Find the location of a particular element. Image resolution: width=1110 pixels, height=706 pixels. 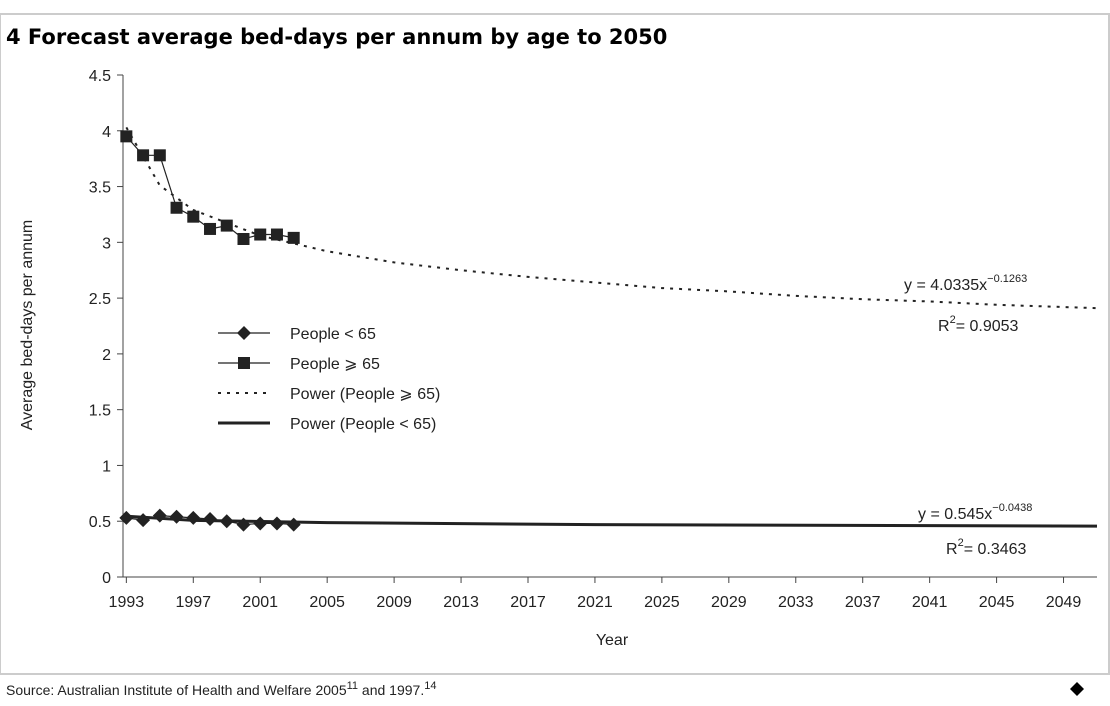

x-axis-label: Year is located at coordinates (612, 640).